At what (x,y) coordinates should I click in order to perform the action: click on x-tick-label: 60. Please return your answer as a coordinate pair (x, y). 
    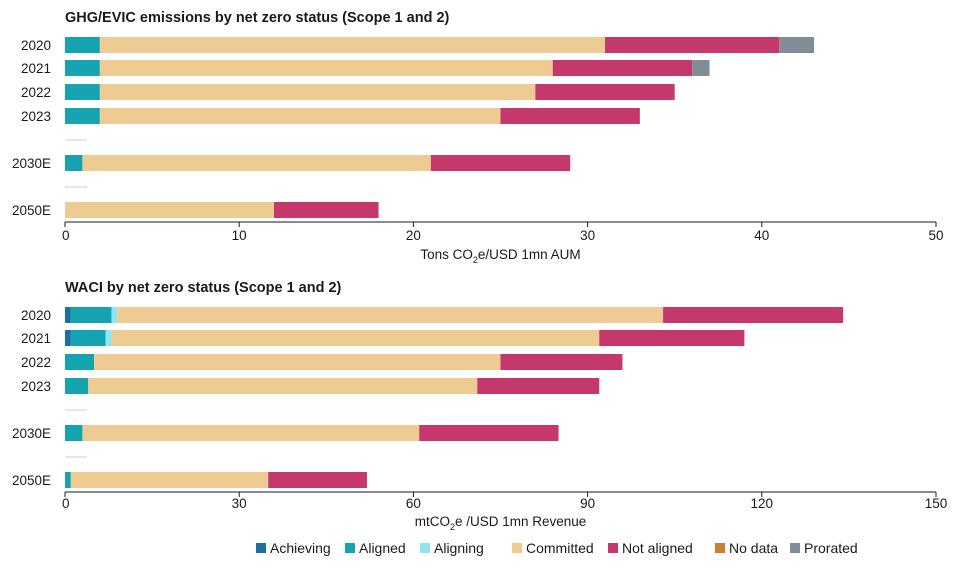
    Looking at the image, I should click on (413, 503).